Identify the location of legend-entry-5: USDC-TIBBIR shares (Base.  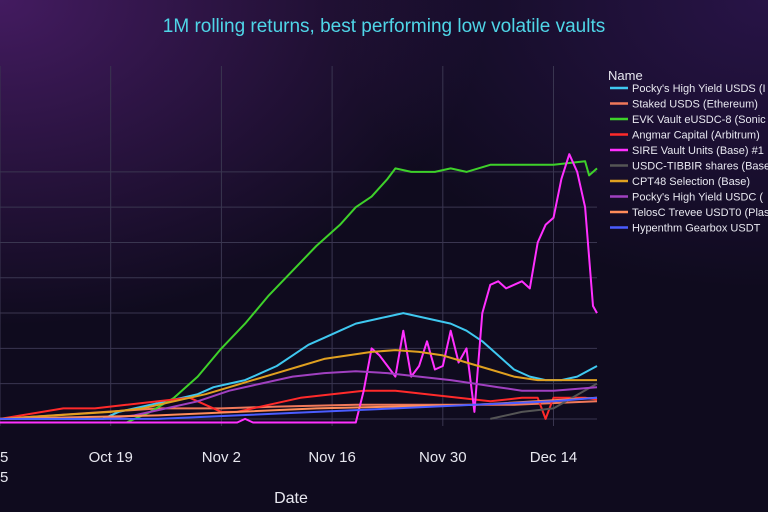
(700, 167).